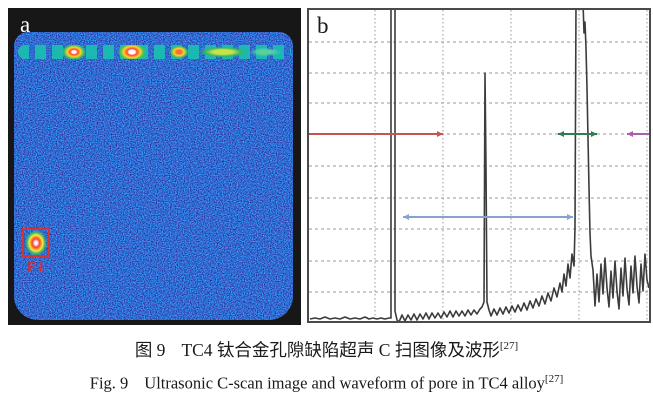  Describe the element at coordinates (150, 350) in the screenshot. I see `caption-zh-fig-label: 图 9` at that location.